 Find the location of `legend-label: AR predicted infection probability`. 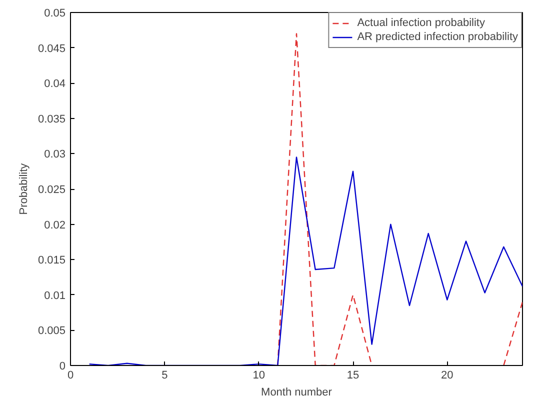

legend-label: AR predicted infection probability is located at coordinates (437, 37).